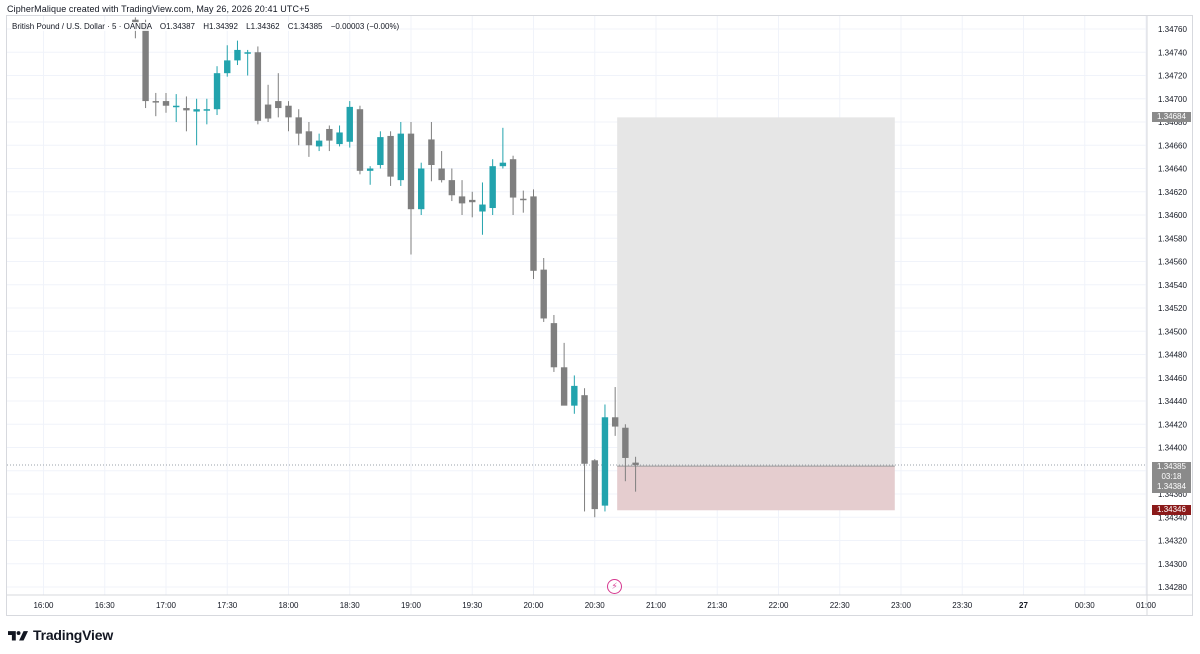  Describe the element at coordinates (43, 605) in the screenshot. I see `time-axis-label: 16:00` at that location.